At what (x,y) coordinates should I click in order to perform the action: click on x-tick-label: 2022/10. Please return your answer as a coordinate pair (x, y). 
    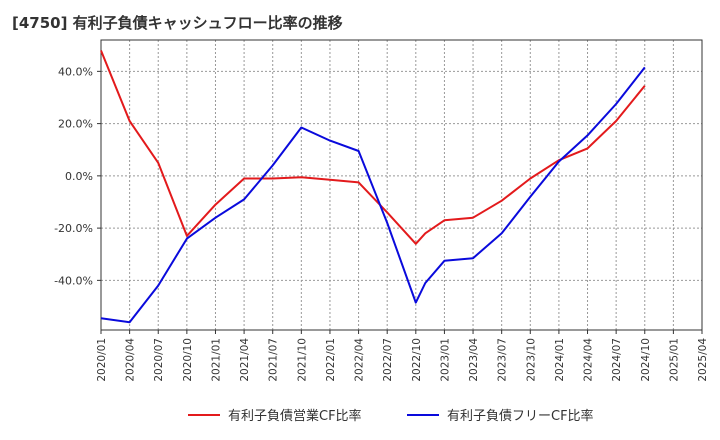
    Looking at the image, I should click on (417, 360).